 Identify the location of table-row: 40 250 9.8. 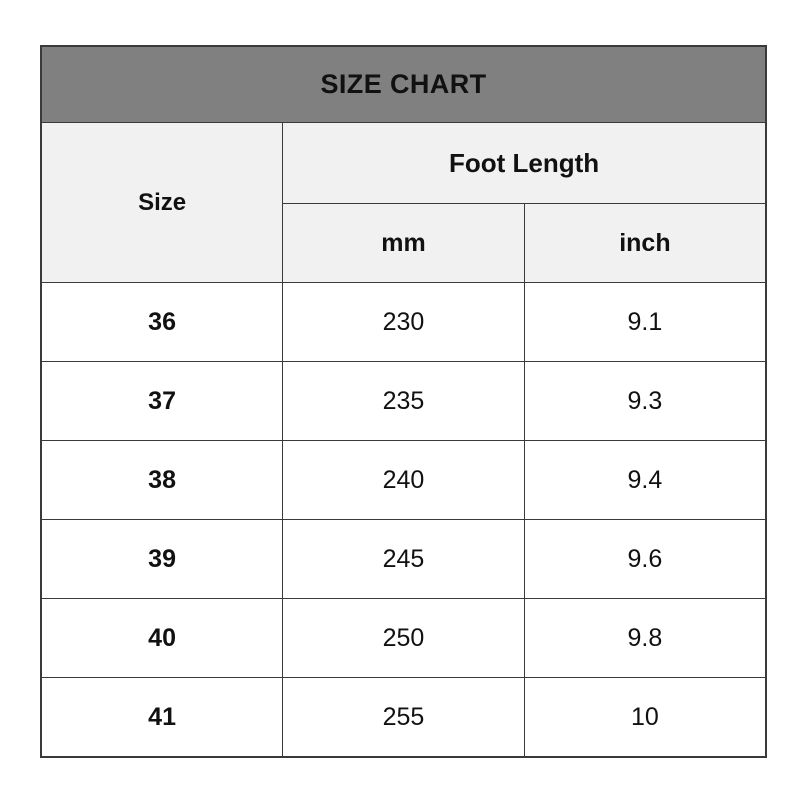
(403, 638).